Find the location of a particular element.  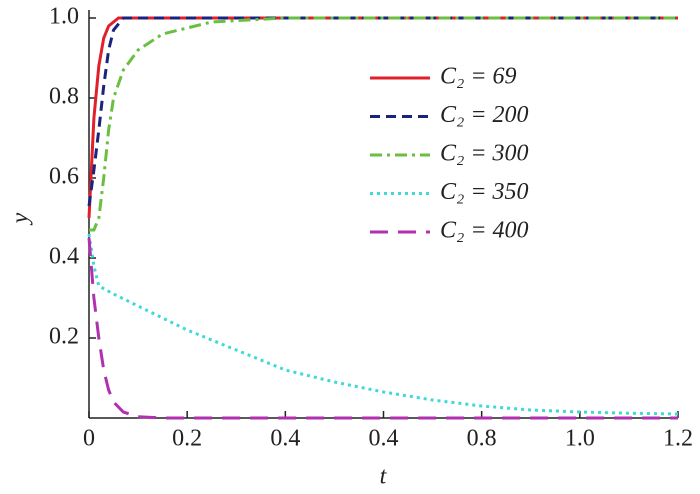

y-tick-label: 0.8 is located at coordinates (64, 97).